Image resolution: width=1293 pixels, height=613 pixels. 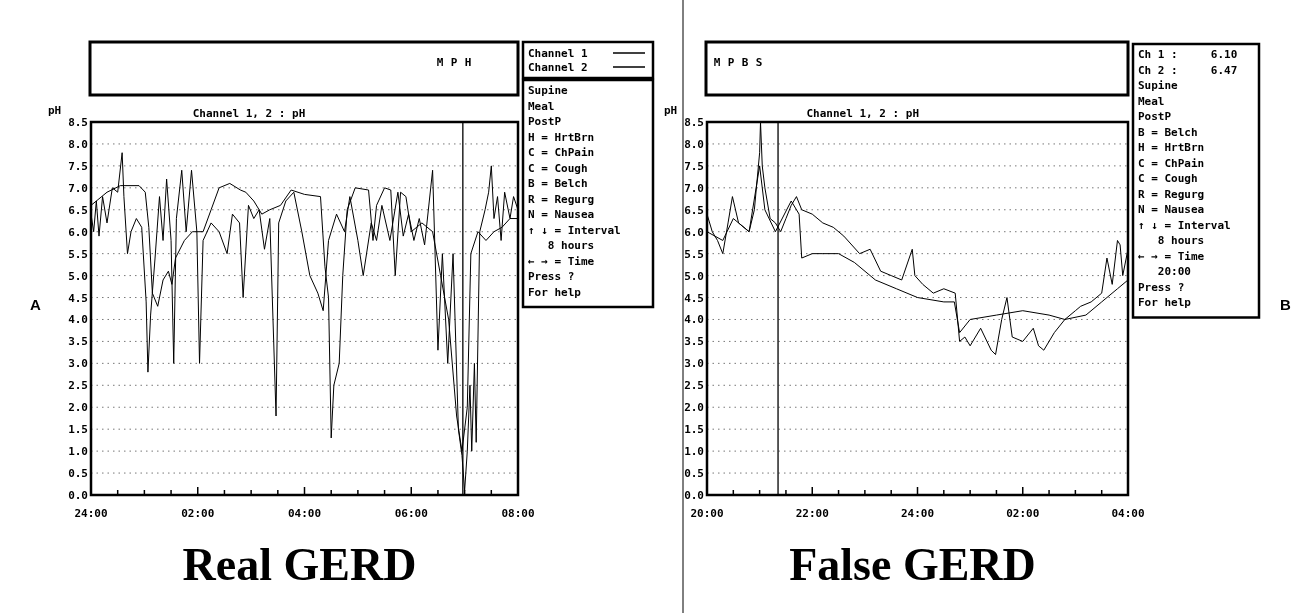 What do you see at coordinates (1164, 271) in the screenshot?
I see `text: 20:00` at bounding box center [1164, 271].